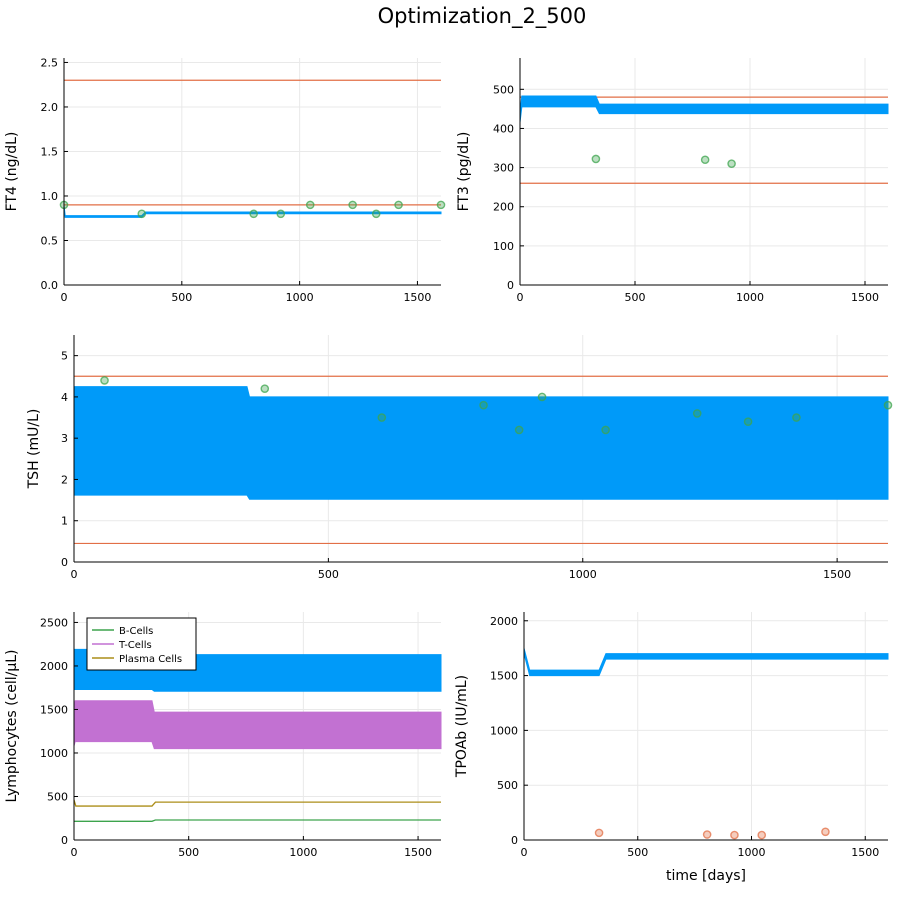  I want to click on ft3-y-axis-label: FT3 (pg/dL), so click(464, 172).